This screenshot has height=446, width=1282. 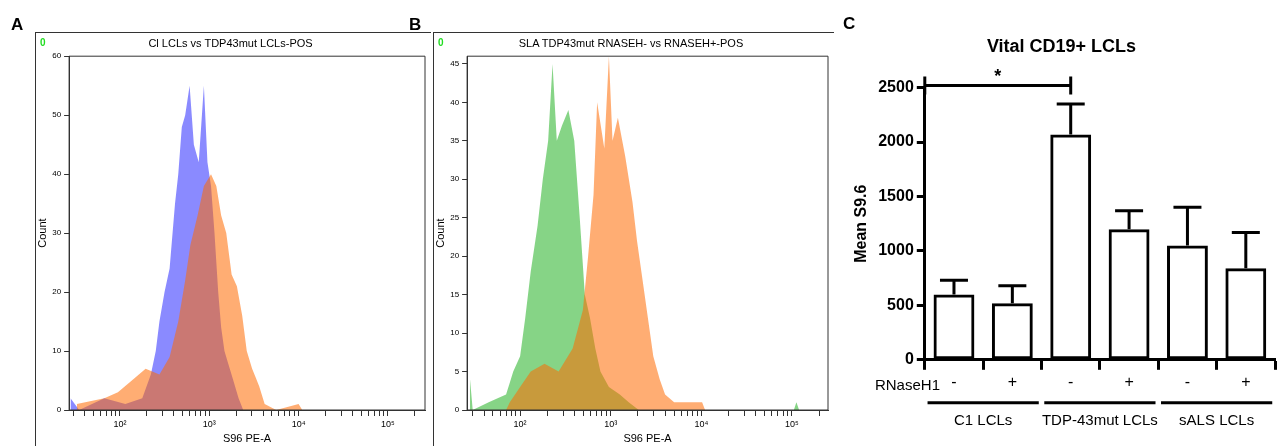 What do you see at coordinates (849, 24) in the screenshot?
I see `text: C` at bounding box center [849, 24].